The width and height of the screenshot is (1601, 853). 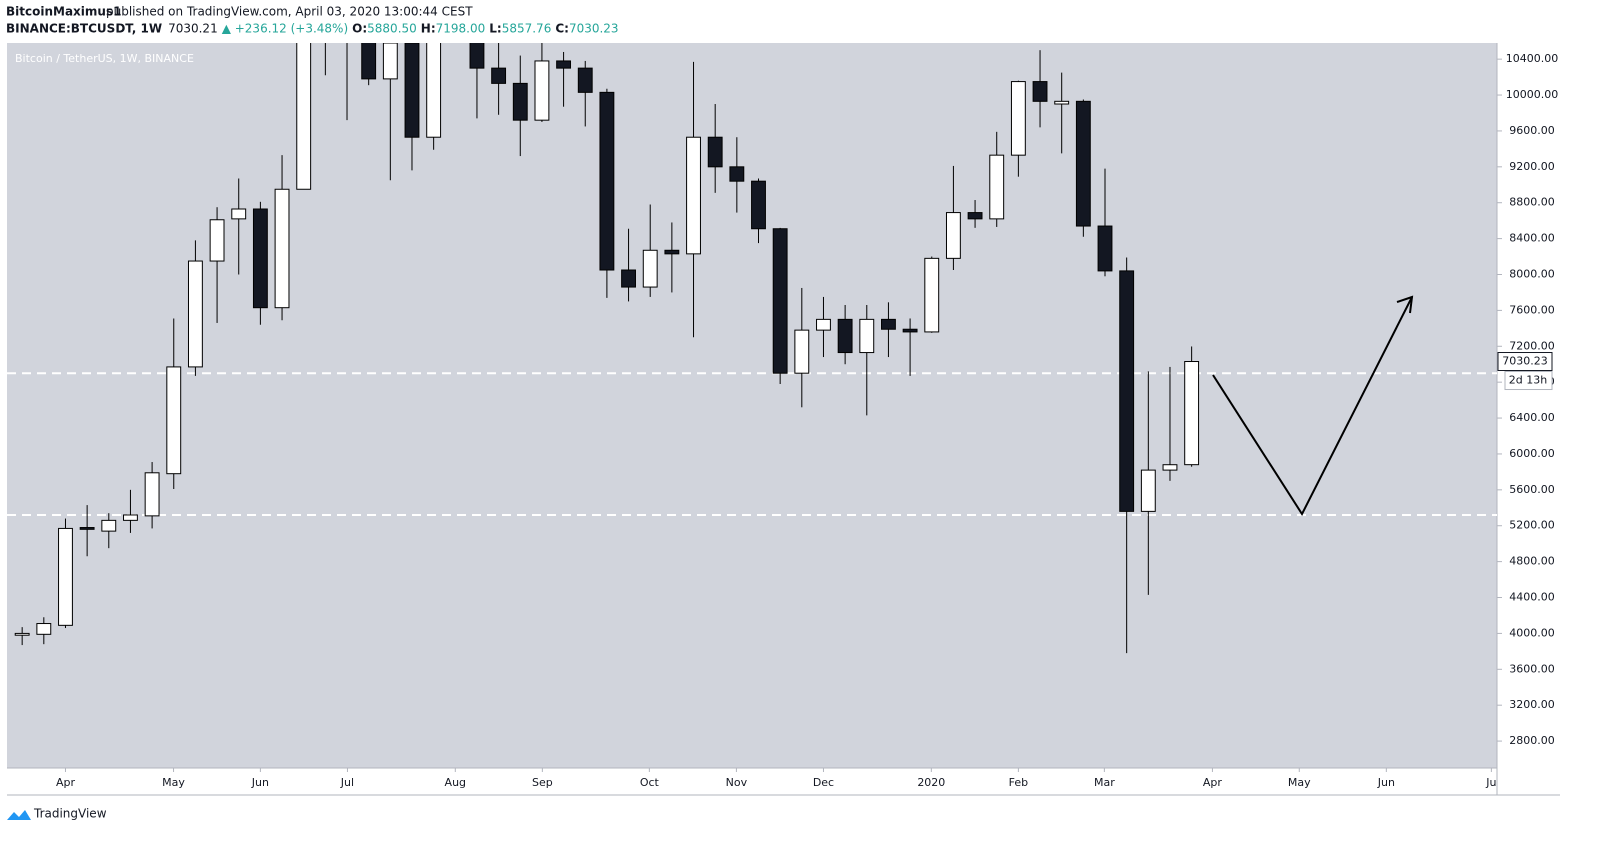 I want to click on x-tick-label: Nov, so click(x=737, y=782).